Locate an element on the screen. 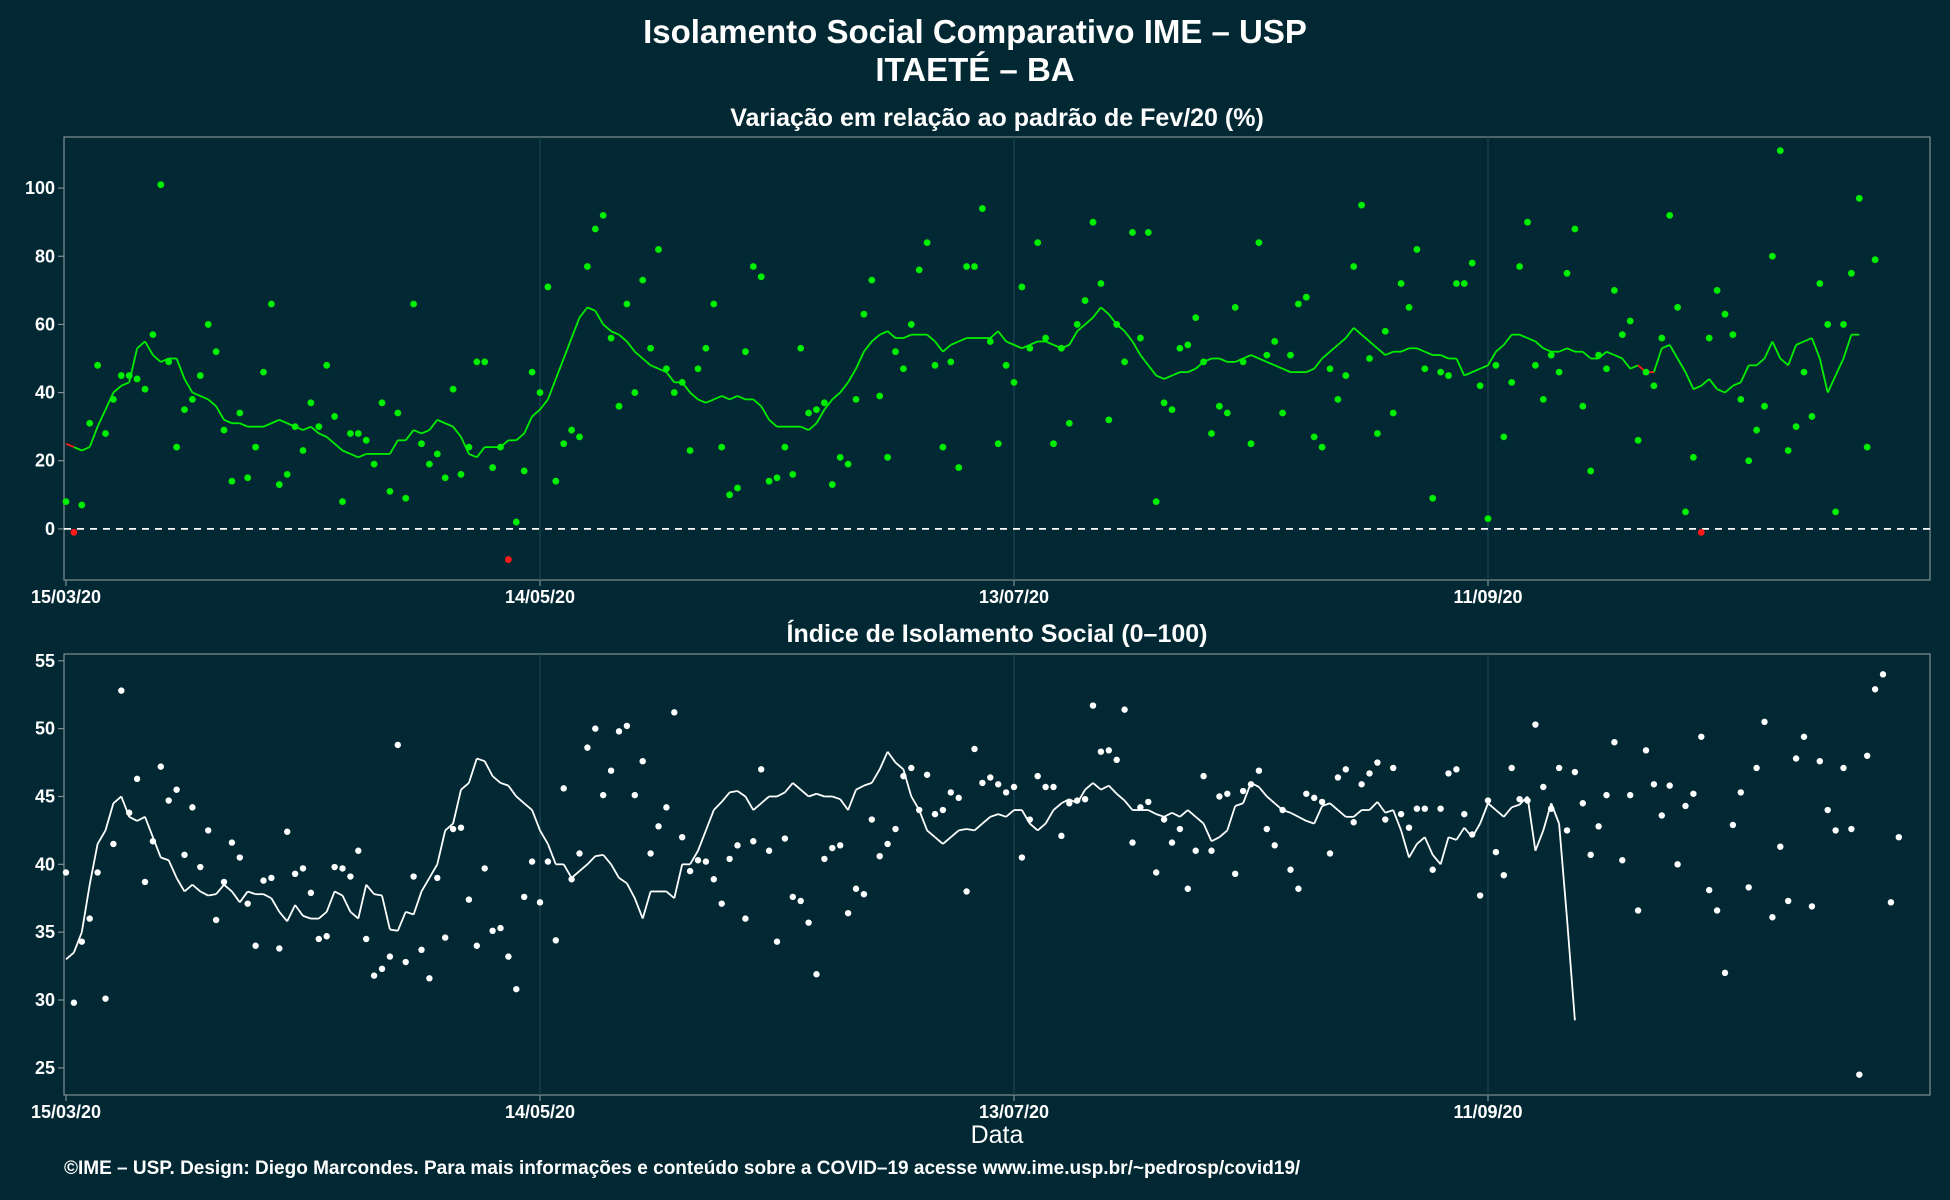  index-xtick-label-3: 11/09/20 is located at coordinates (1487, 1112).